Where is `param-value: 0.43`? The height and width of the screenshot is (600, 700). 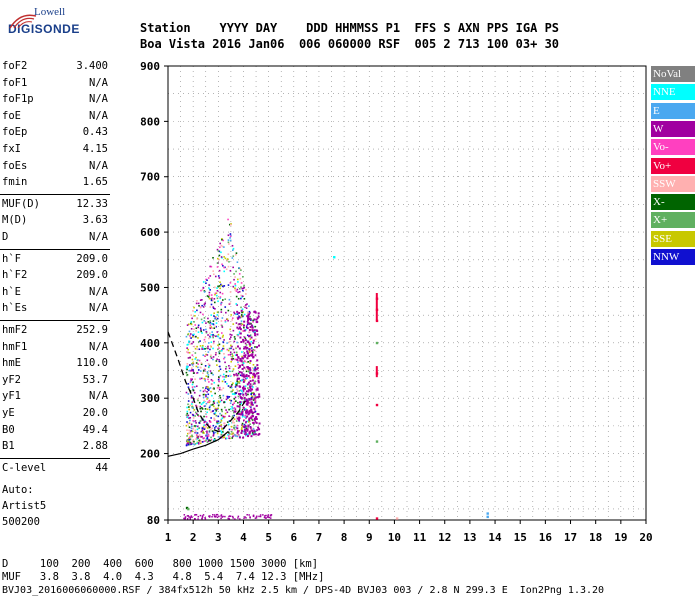 param-value: 0.43 is located at coordinates (95, 132).